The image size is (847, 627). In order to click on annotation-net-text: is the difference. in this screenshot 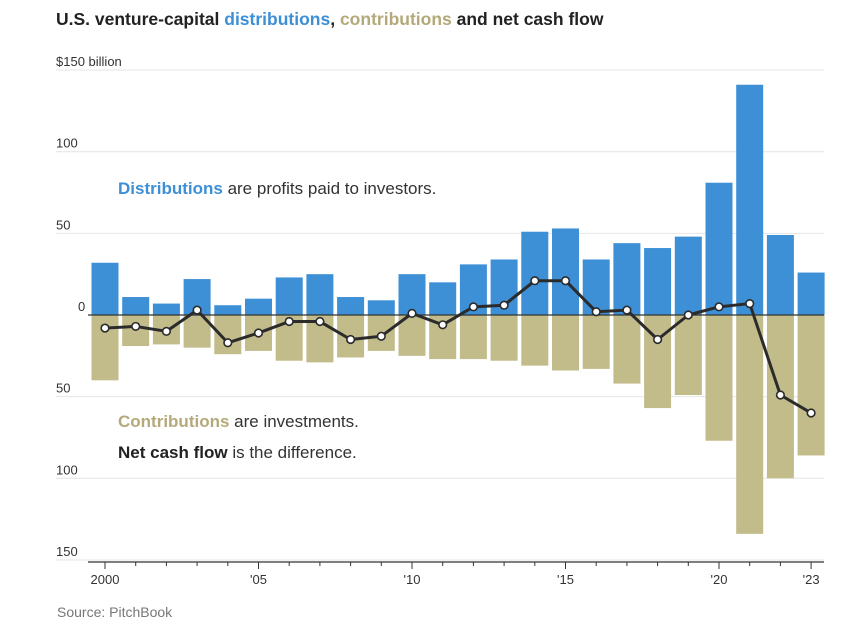, I will do `click(292, 452)`.